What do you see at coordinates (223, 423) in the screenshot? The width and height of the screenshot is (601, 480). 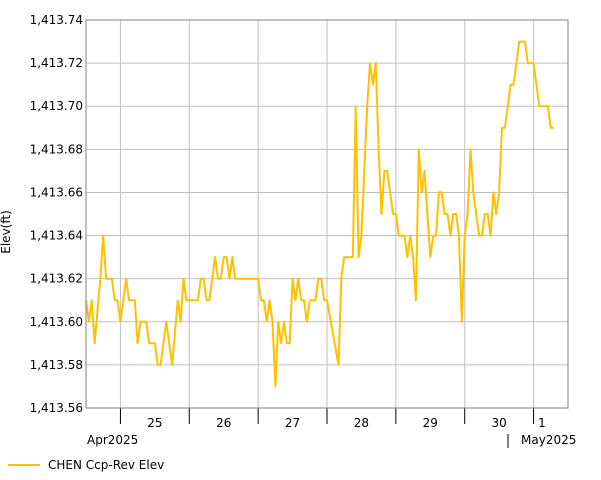 I see `x-day-label: 26` at bounding box center [223, 423].